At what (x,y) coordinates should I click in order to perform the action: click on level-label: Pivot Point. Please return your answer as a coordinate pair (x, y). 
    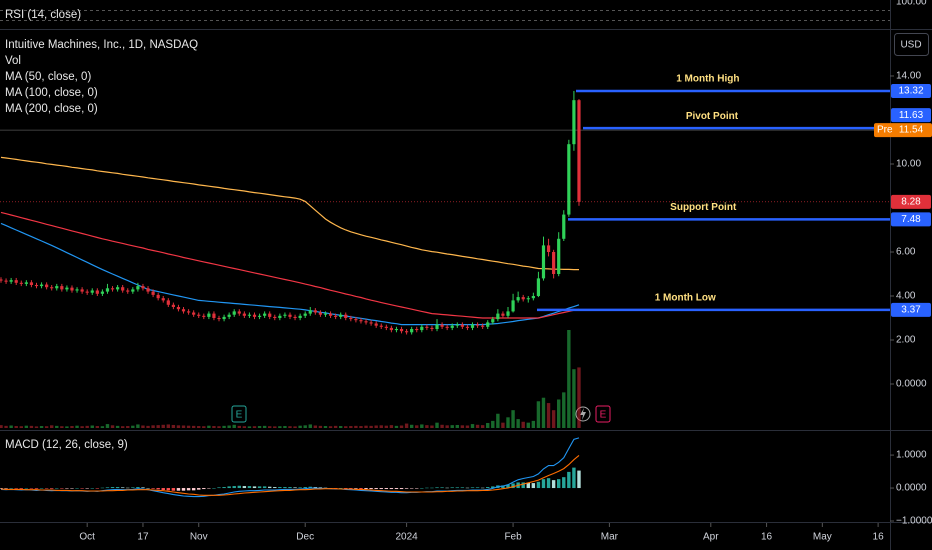
    Looking at the image, I should click on (712, 116).